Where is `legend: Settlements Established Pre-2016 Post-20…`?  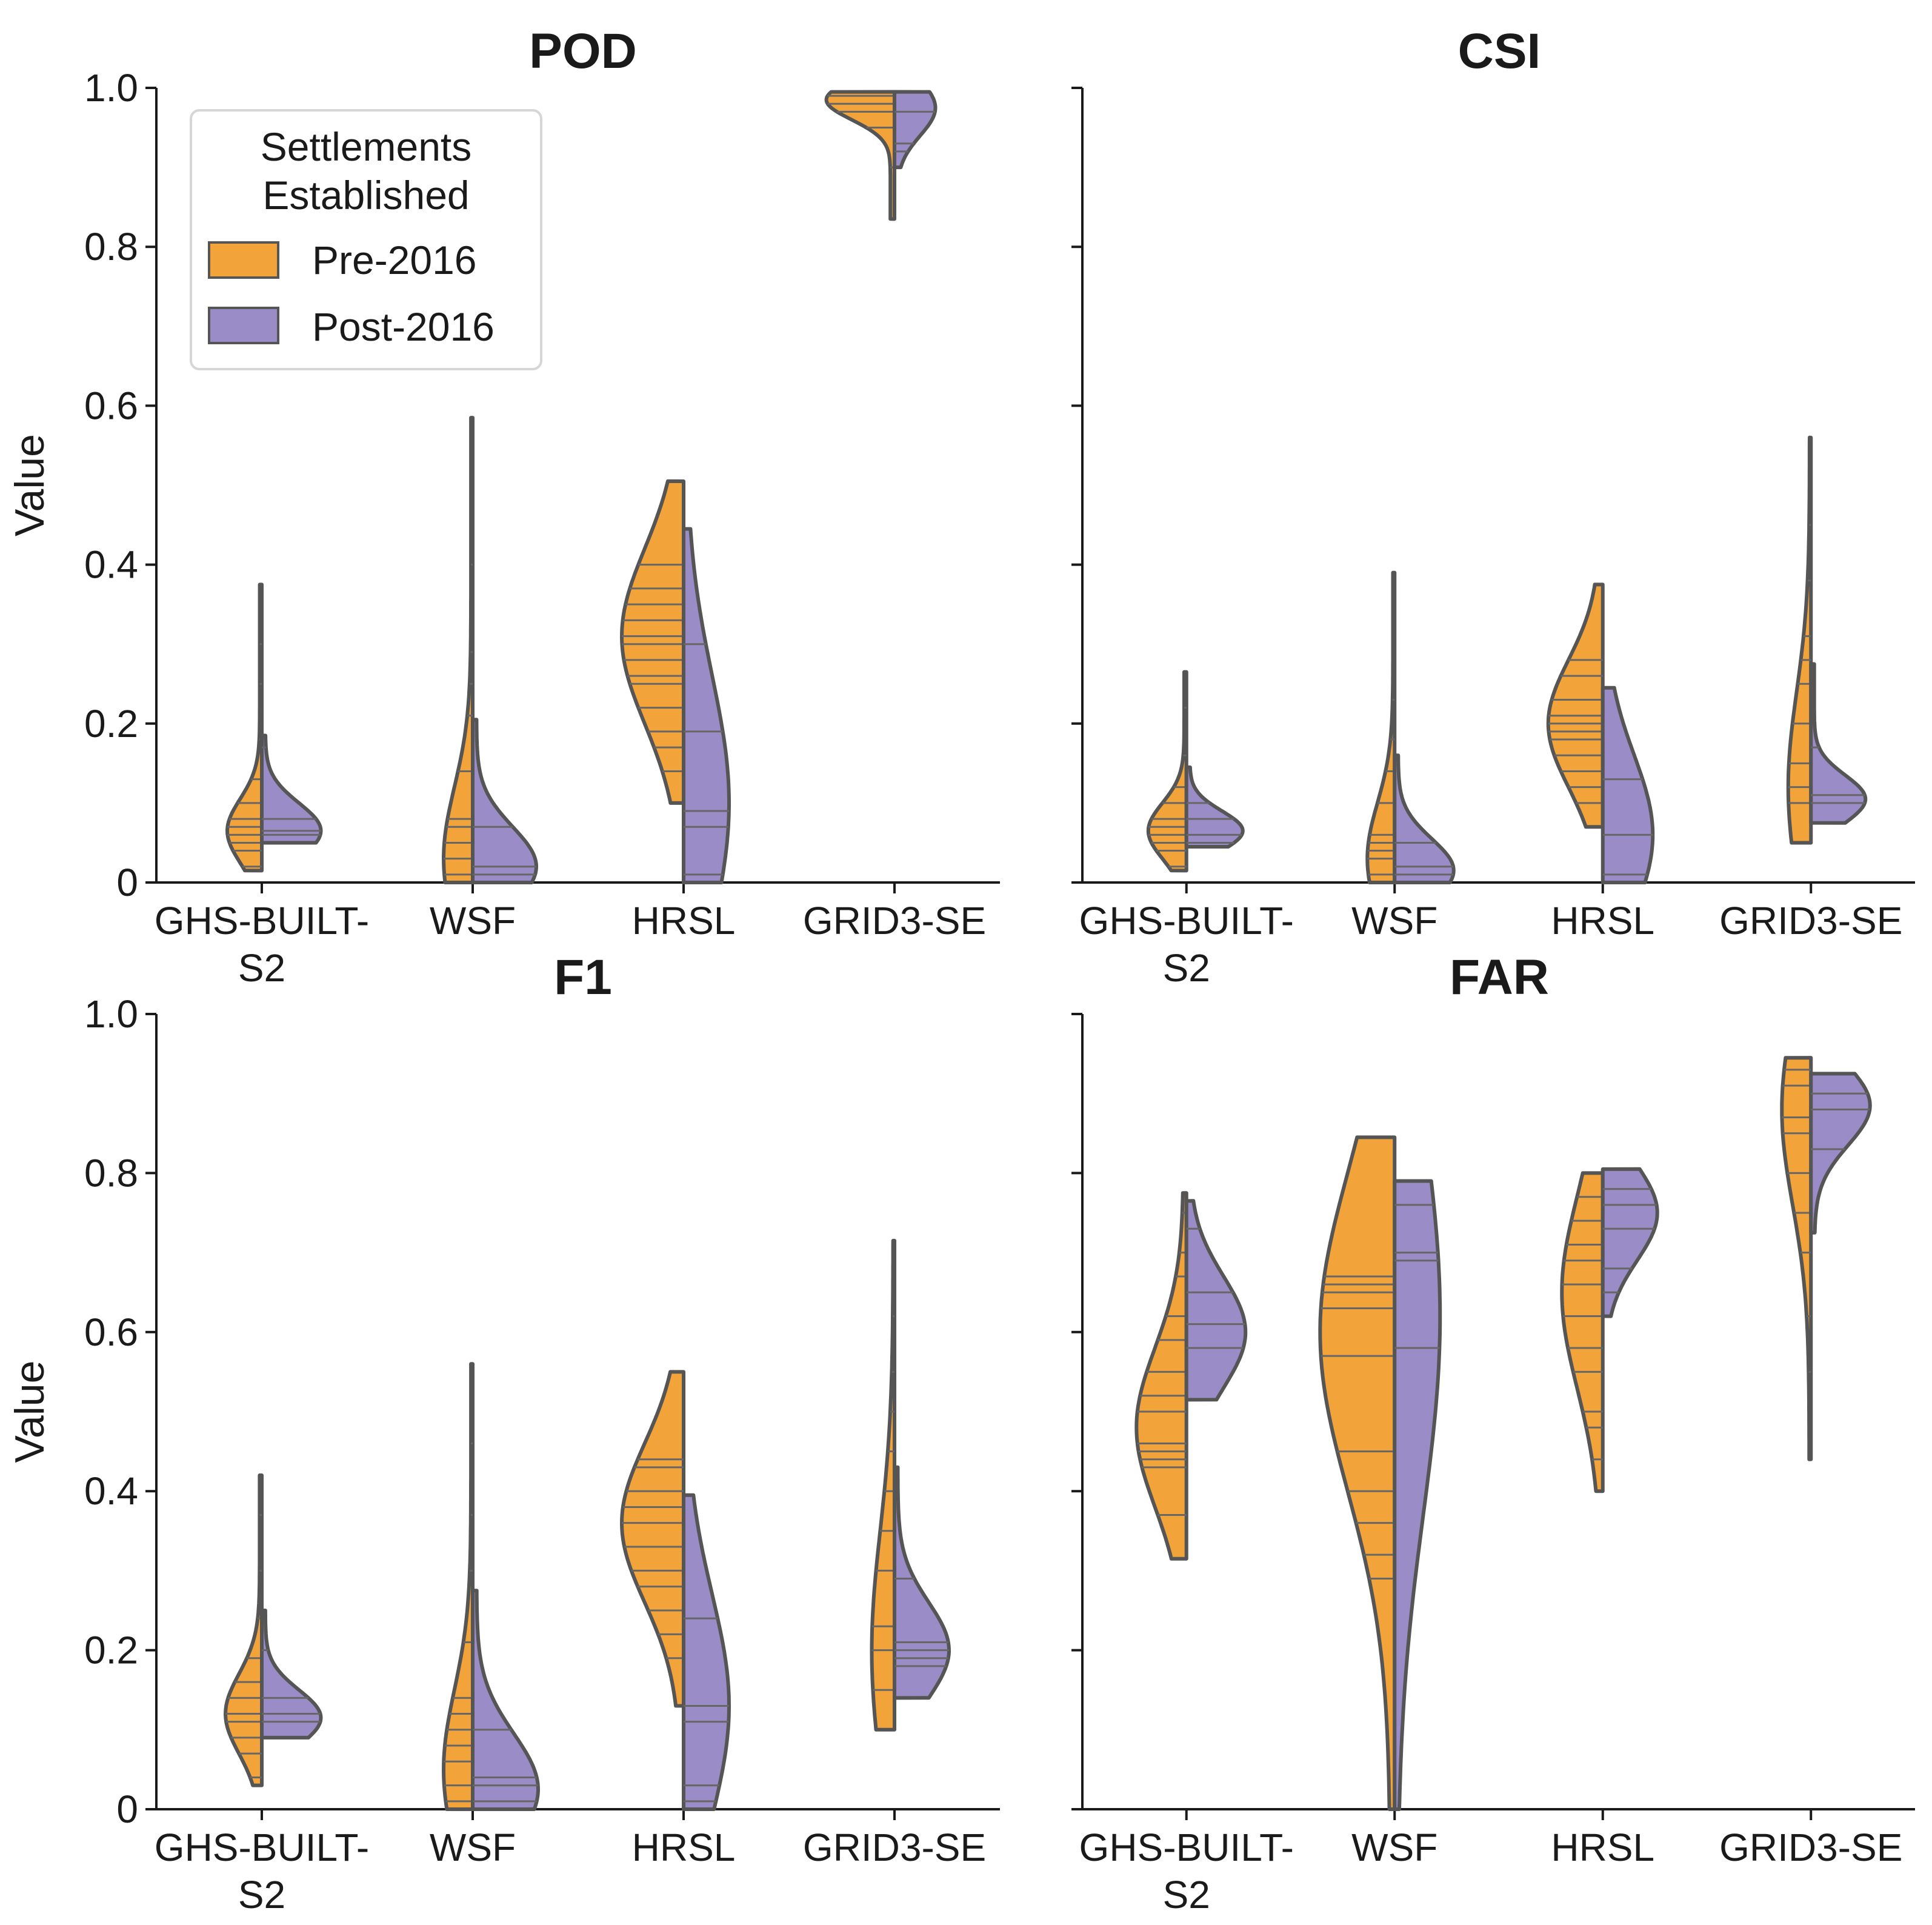 legend: Settlements Established Pre-2016 Post-20… is located at coordinates (366, 239).